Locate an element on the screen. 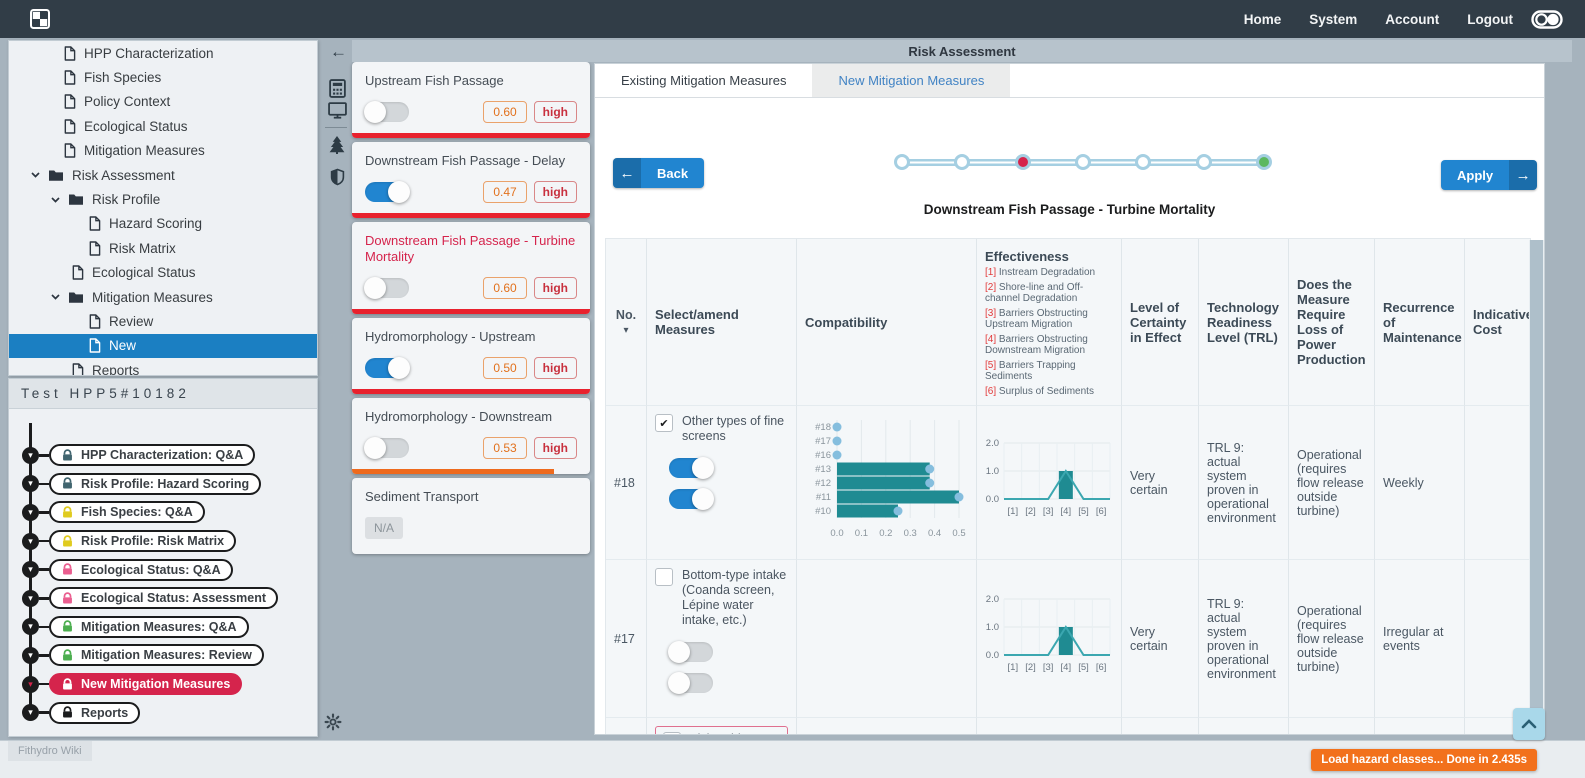 The image size is (1585, 778). timeline-step-pill: Ecological Status: Q&A is located at coordinates (141, 569).